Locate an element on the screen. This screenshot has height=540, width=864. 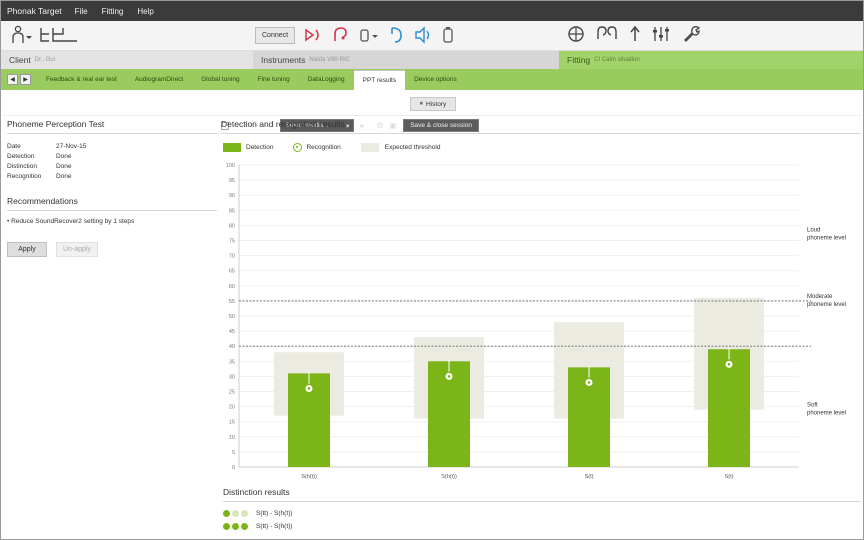
upload-arrow-icon is located at coordinates (635, 34).